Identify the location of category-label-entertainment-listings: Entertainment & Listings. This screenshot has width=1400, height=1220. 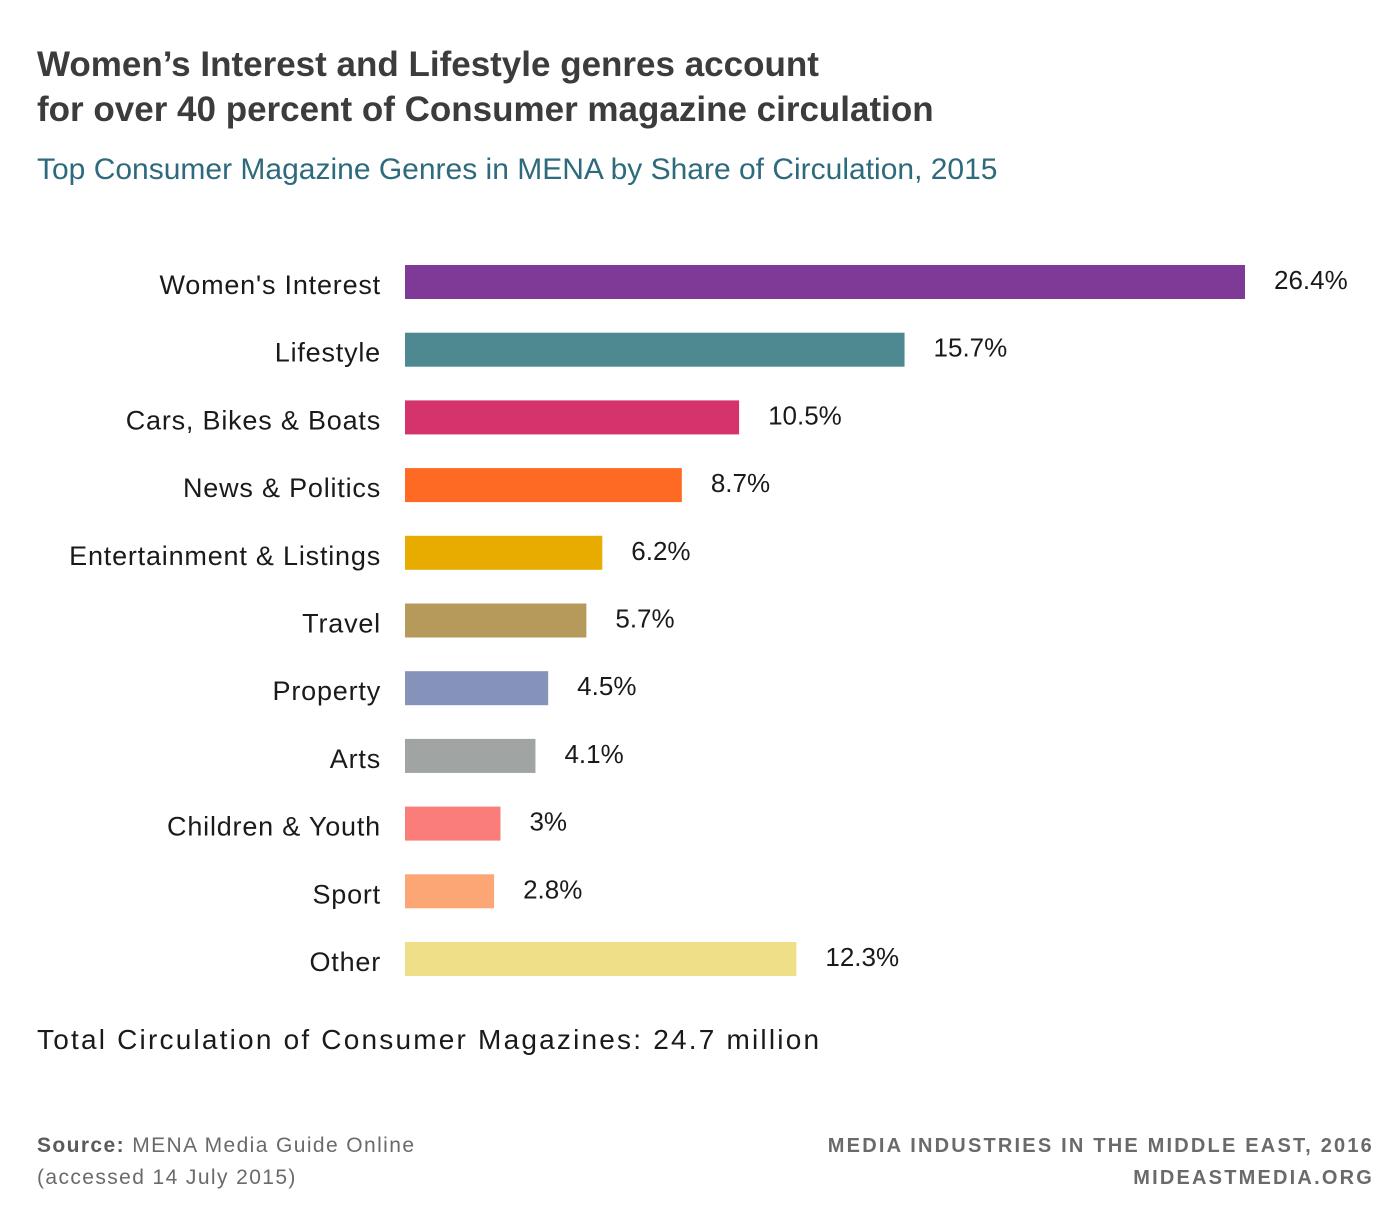
(225, 556).